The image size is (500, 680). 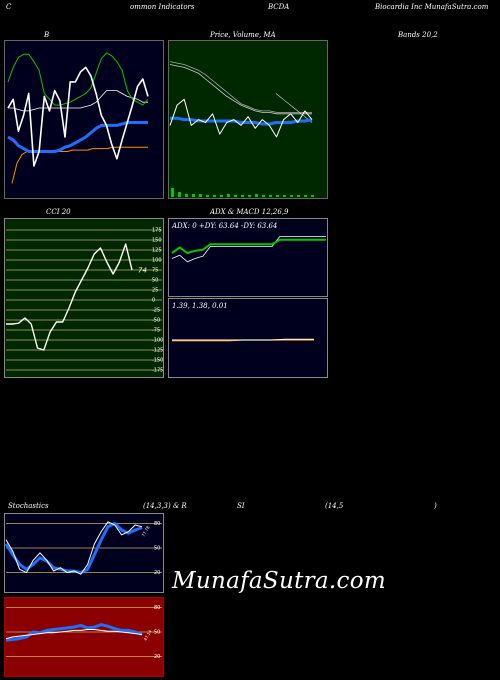 I want to click on stoch-current-label: 77.78, so click(x=146, y=531).